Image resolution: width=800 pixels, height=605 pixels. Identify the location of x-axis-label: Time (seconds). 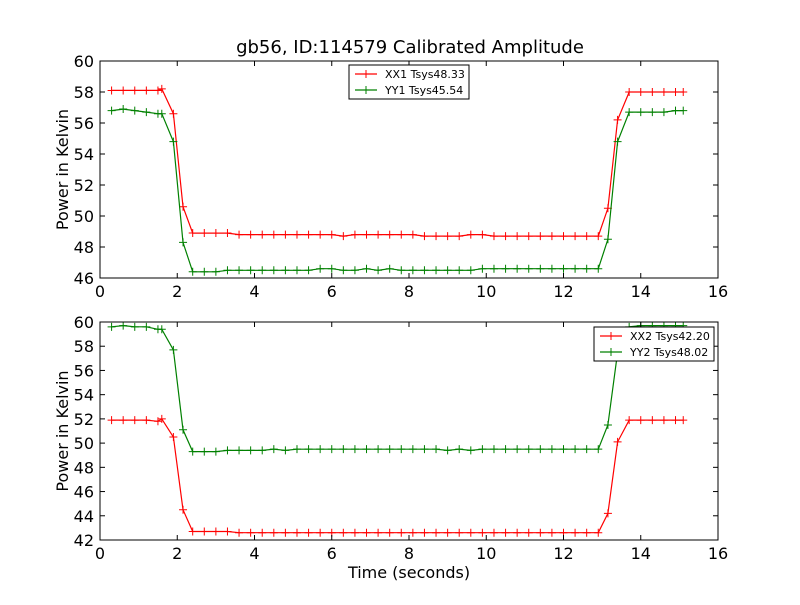
(408, 572).